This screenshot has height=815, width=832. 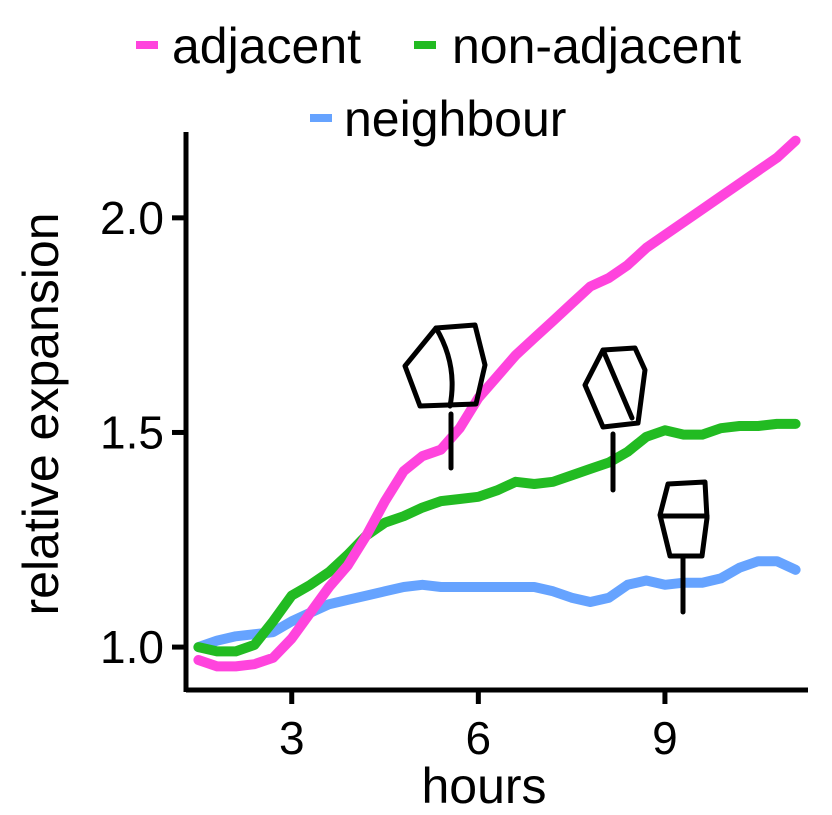 I want to click on y-ticks: 1.0 1.5 2.0, so click(x=143, y=432).